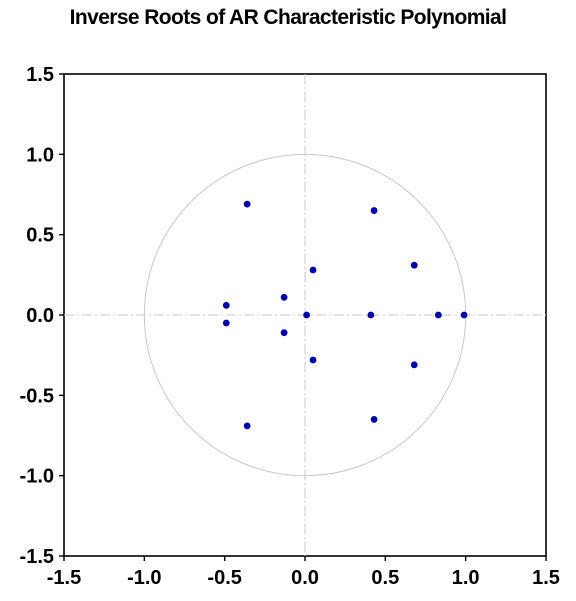  I want to click on x-tick-label: -0.5, so click(224, 578).